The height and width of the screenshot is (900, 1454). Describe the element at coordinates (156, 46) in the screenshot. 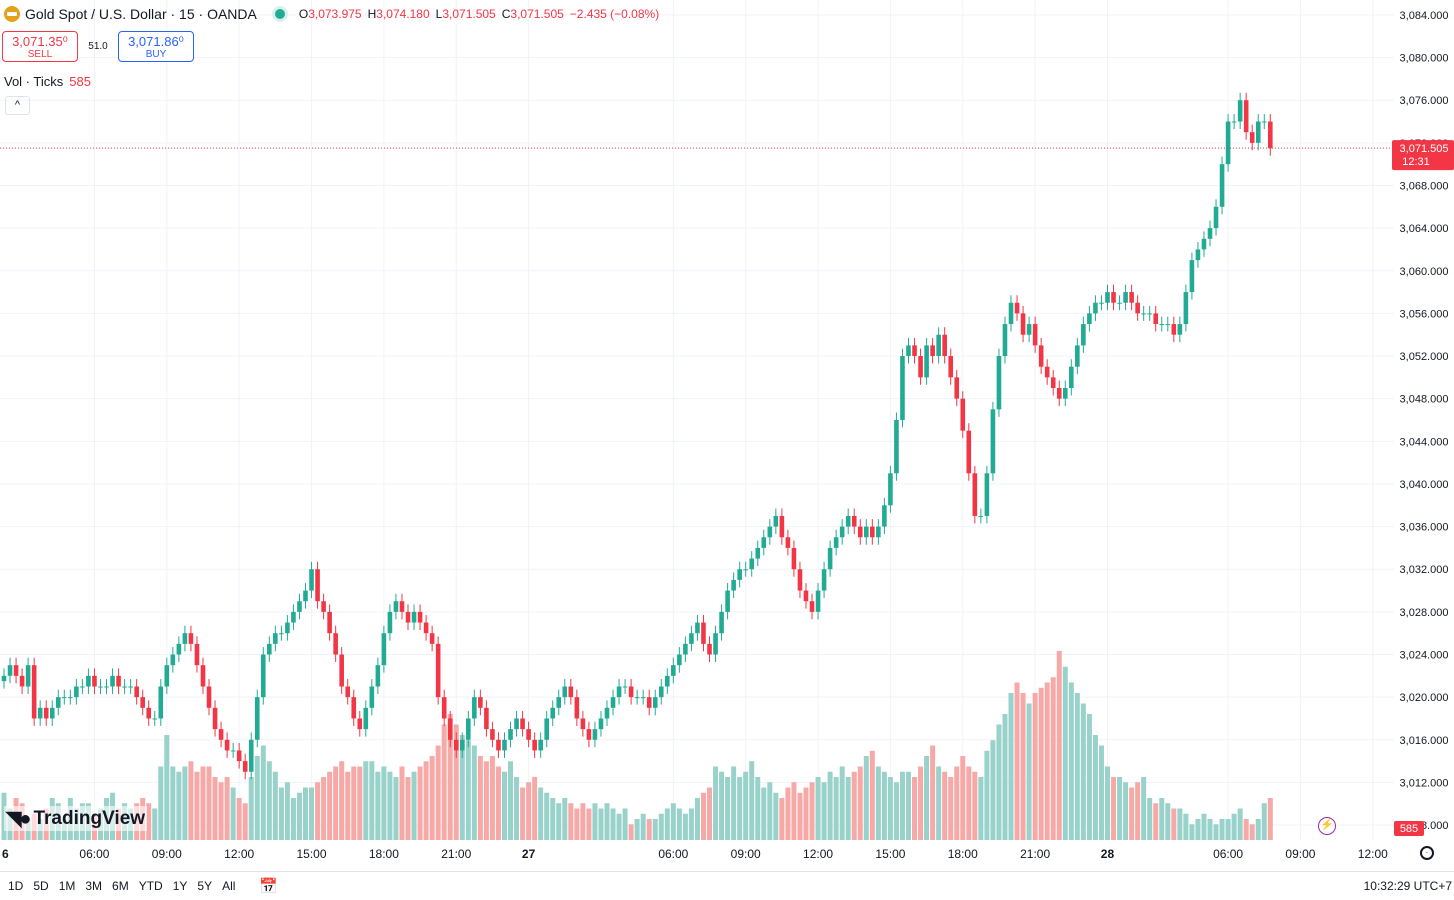

I see `buy-button: 3,071.86⁰ BUY` at that location.